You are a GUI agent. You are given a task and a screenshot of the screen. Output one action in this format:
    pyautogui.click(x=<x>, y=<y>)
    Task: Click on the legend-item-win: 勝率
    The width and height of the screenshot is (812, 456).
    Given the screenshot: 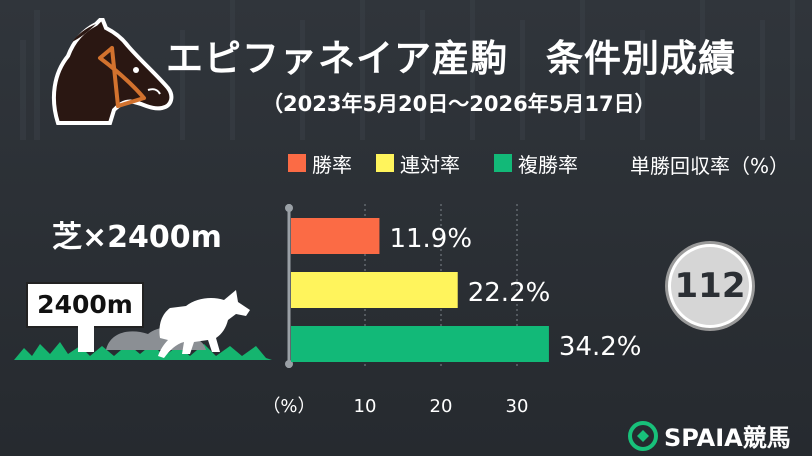 What is the action you would take?
    pyautogui.click(x=320, y=163)
    